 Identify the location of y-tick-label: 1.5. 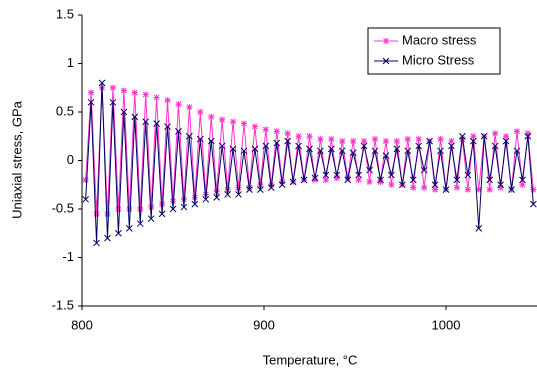
(65, 13).